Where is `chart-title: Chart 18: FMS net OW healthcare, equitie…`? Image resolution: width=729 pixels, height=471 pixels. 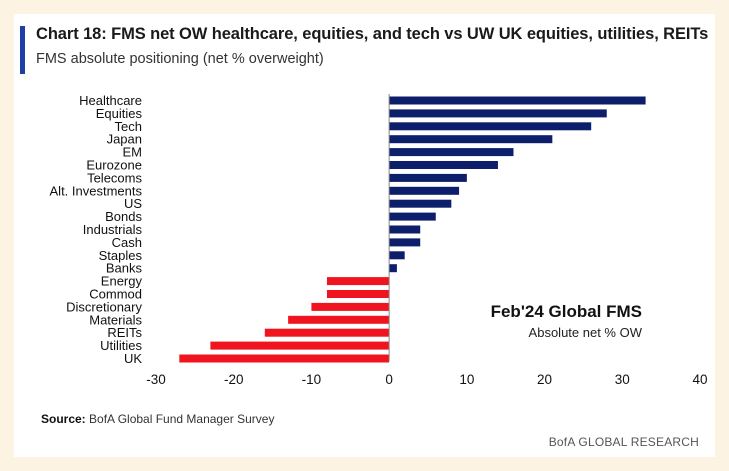 chart-title: Chart 18: FMS net OW healthcare, equitie… is located at coordinates (372, 34).